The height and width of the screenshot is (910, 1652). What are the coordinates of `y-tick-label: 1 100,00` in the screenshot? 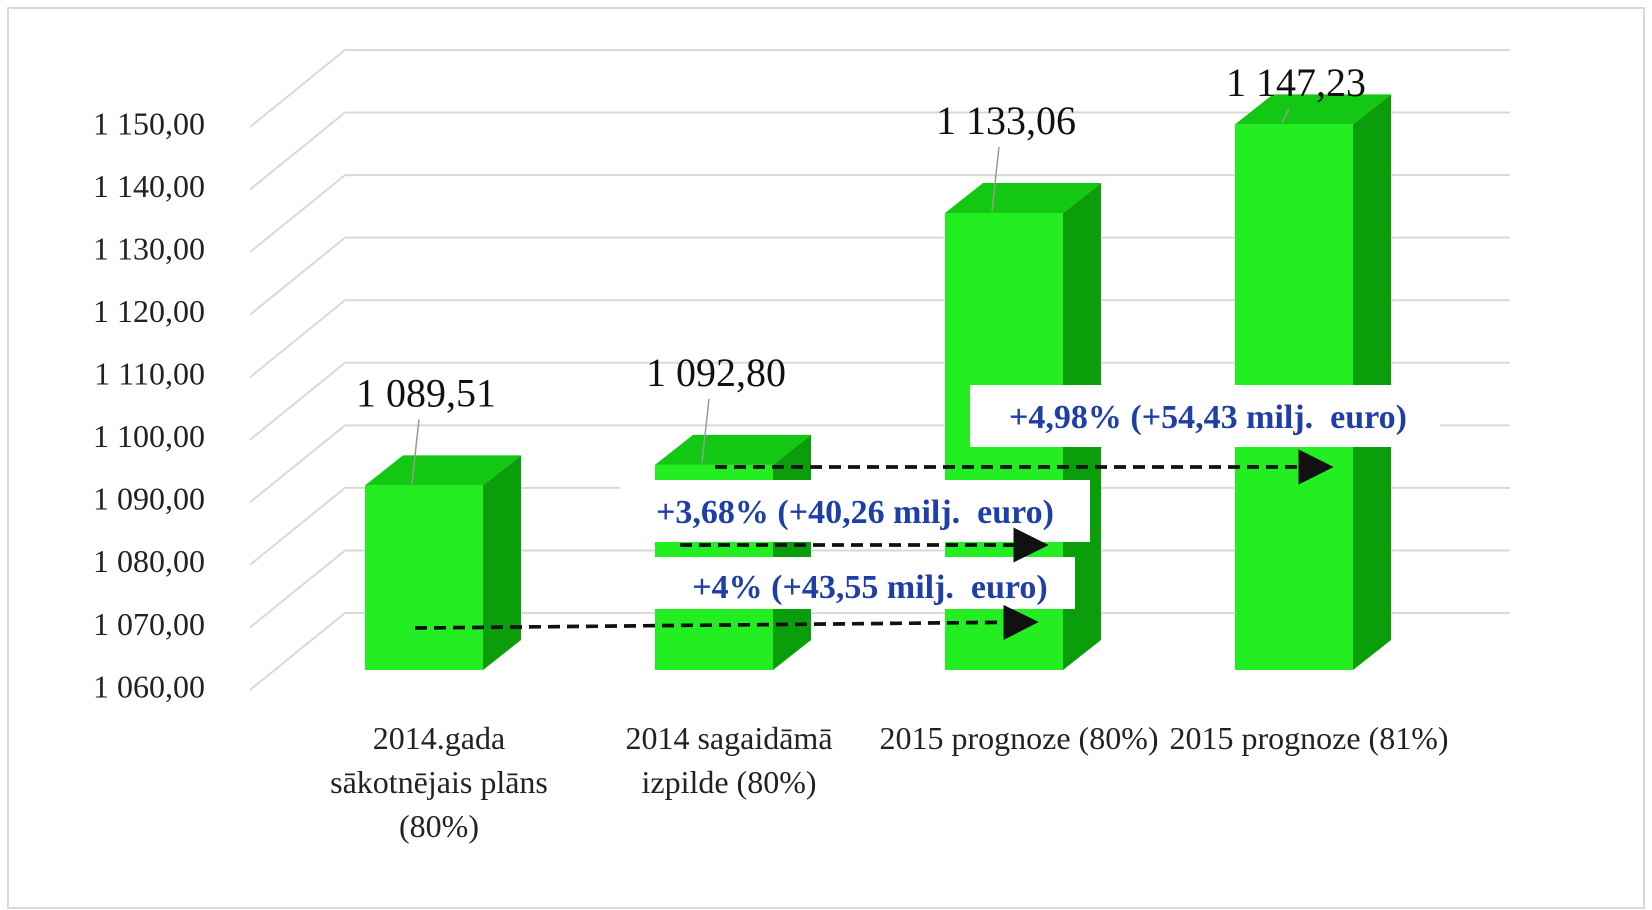 It's located at (149, 436).